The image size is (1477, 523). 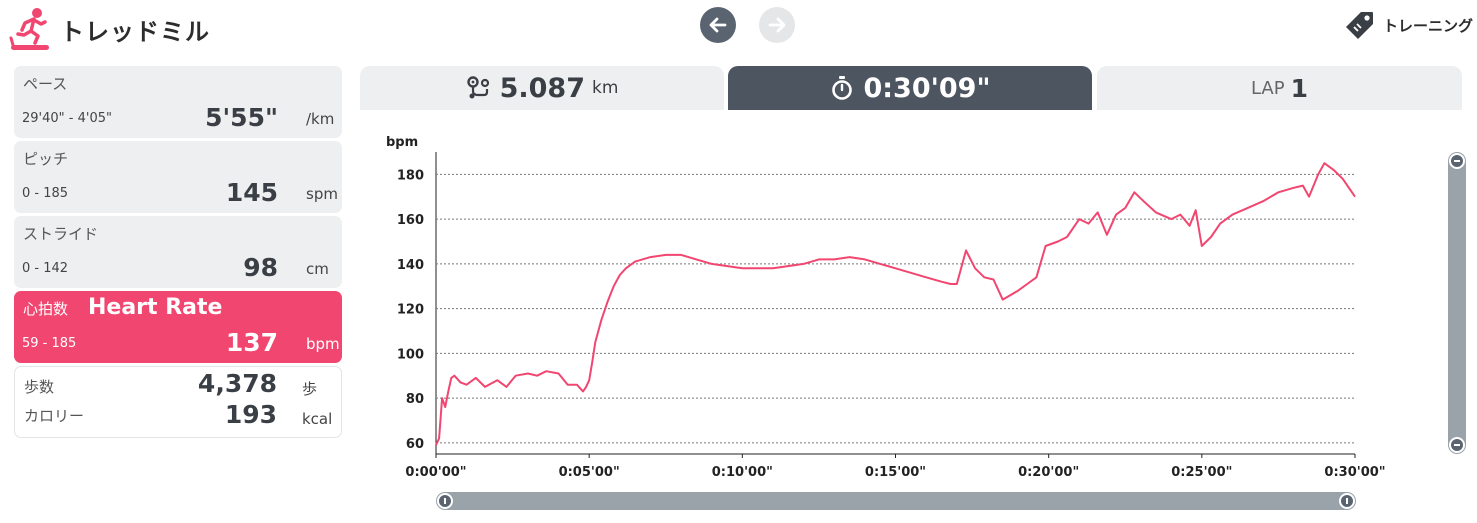 What do you see at coordinates (445, 501) in the screenshot?
I see `slider-handle-left` at bounding box center [445, 501].